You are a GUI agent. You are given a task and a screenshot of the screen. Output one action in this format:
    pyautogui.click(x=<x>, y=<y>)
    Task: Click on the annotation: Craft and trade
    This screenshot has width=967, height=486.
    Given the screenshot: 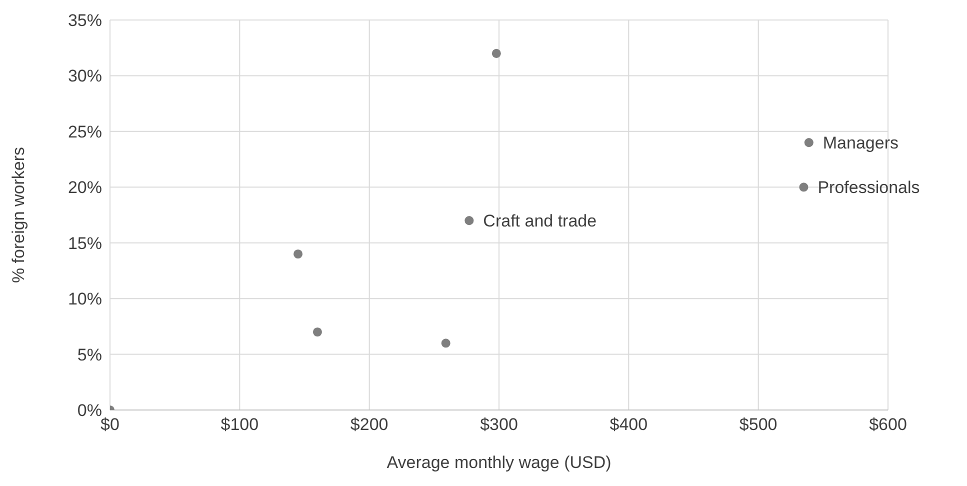 What is the action you would take?
    pyautogui.click(x=540, y=221)
    